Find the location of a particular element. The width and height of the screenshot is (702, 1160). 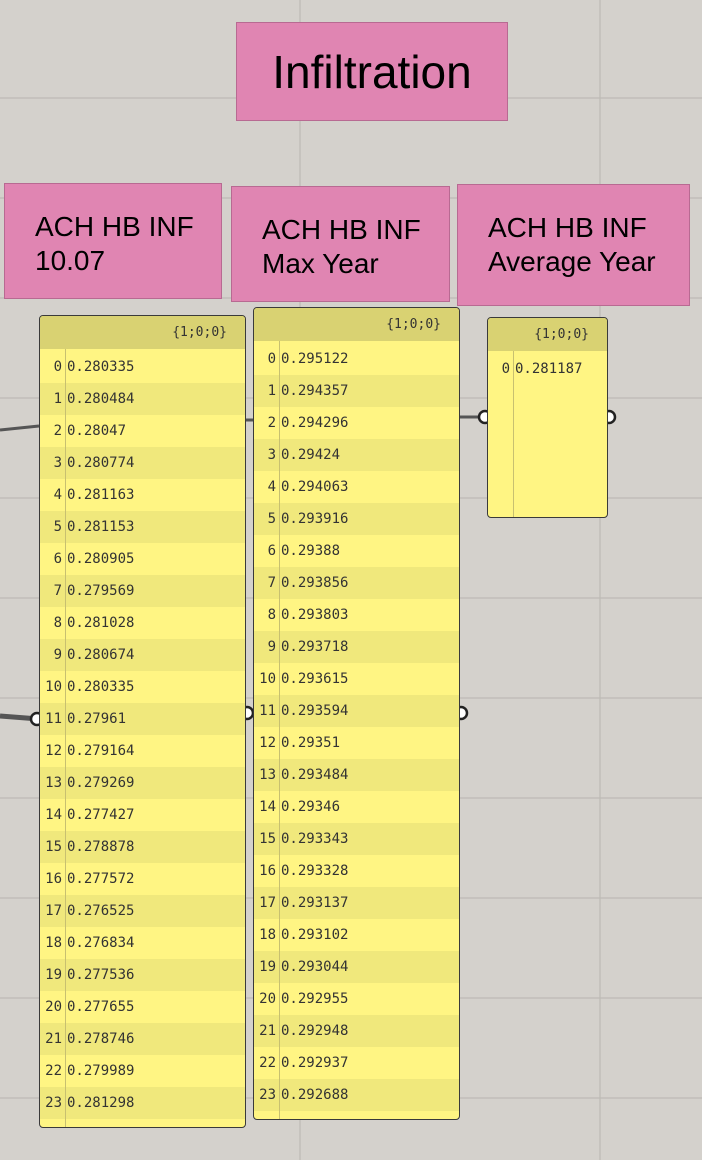

index: 11 is located at coordinates (267, 711).